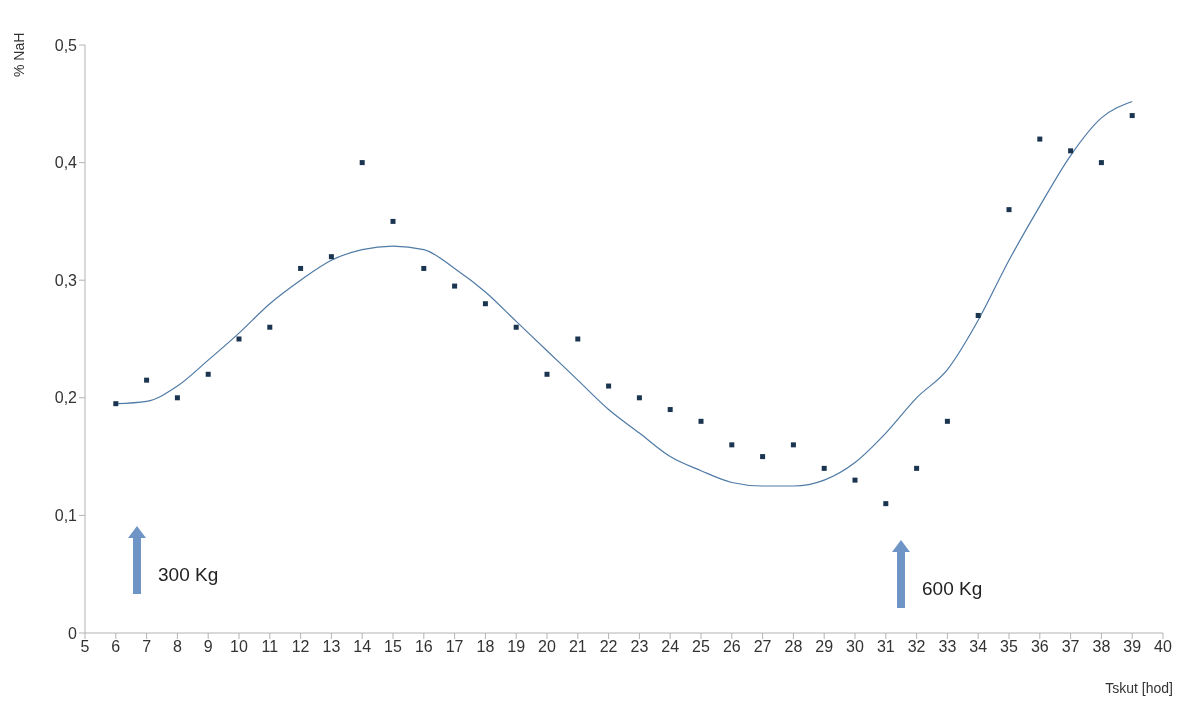  I want to click on y-axis-title: % NaH, so click(19, 54).